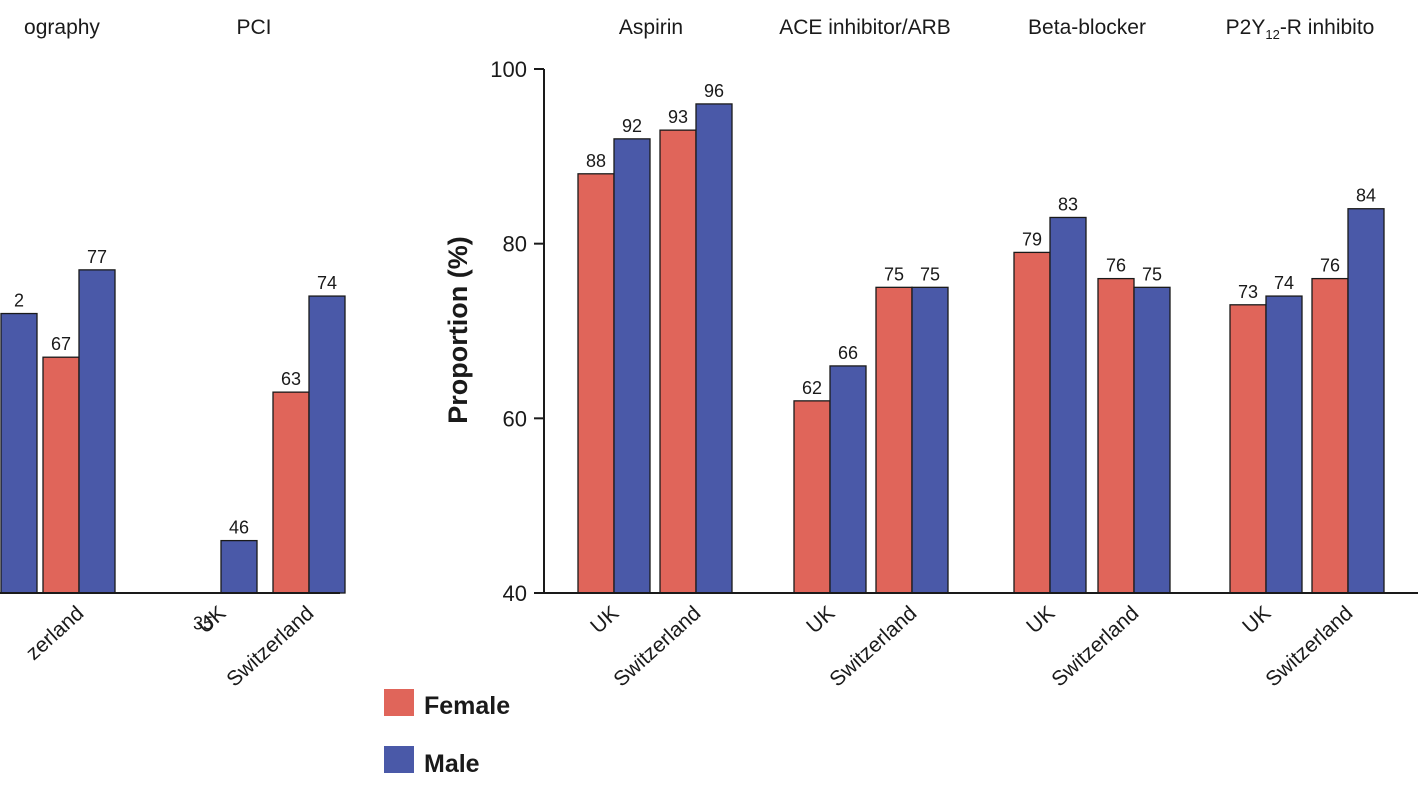  Describe the element at coordinates (894, 274) in the screenshot. I see `value-label-female-g1-c1: 75` at that location.